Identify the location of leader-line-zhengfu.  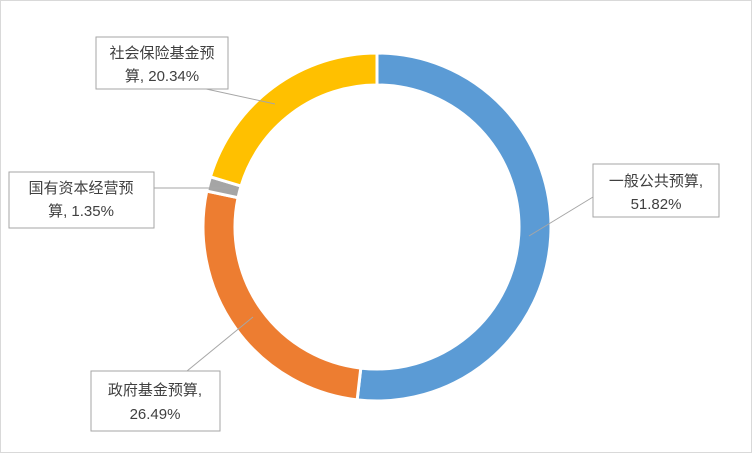
(220, 344).